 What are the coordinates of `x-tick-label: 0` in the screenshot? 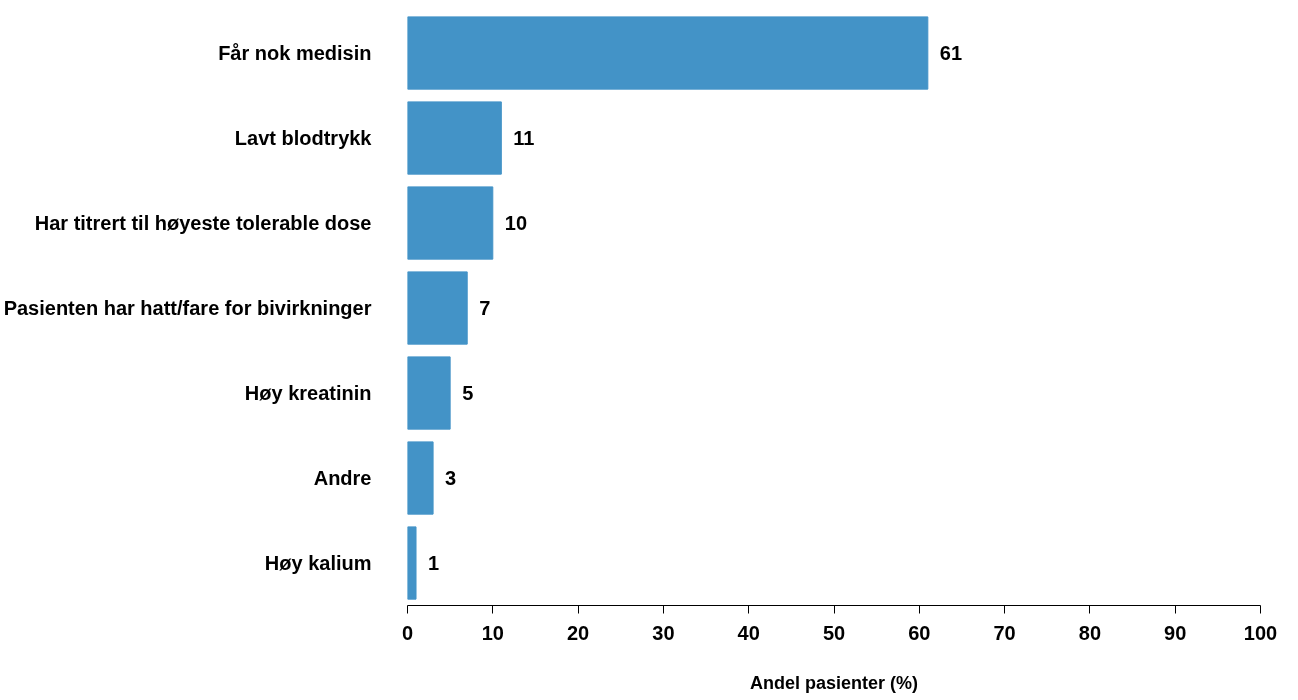 It's located at (407, 632).